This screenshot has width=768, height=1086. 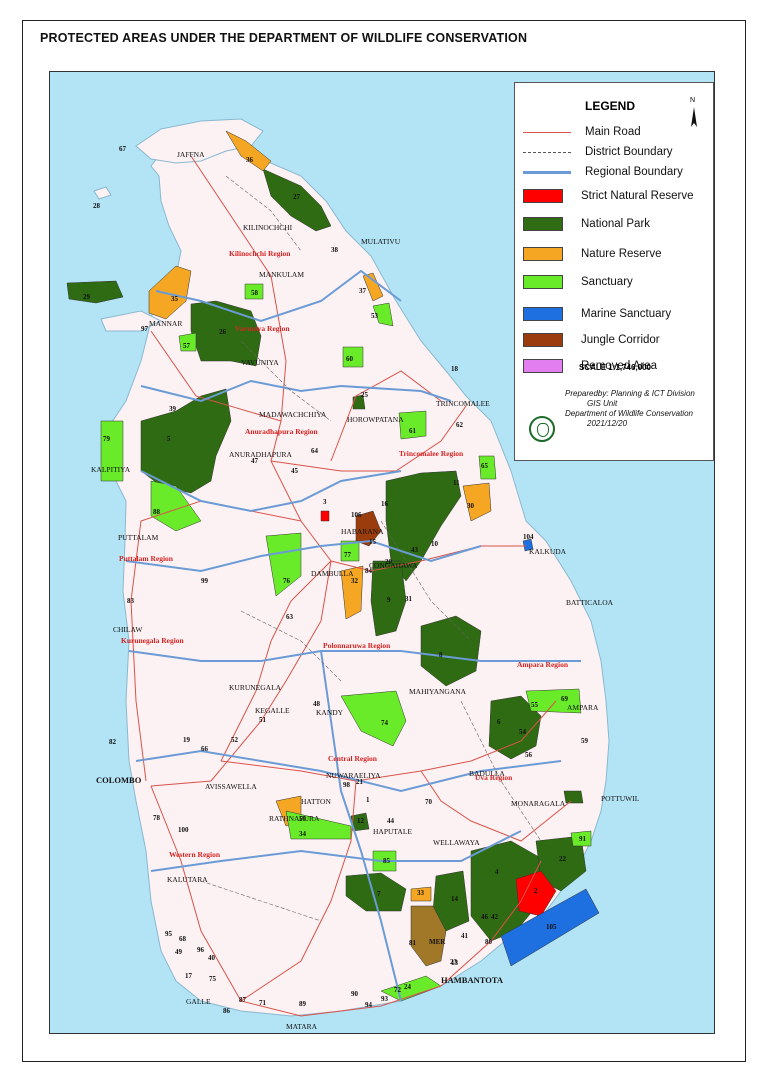 What do you see at coordinates (303, 1004) in the screenshot?
I see `area-number-label: 89` at bounding box center [303, 1004].